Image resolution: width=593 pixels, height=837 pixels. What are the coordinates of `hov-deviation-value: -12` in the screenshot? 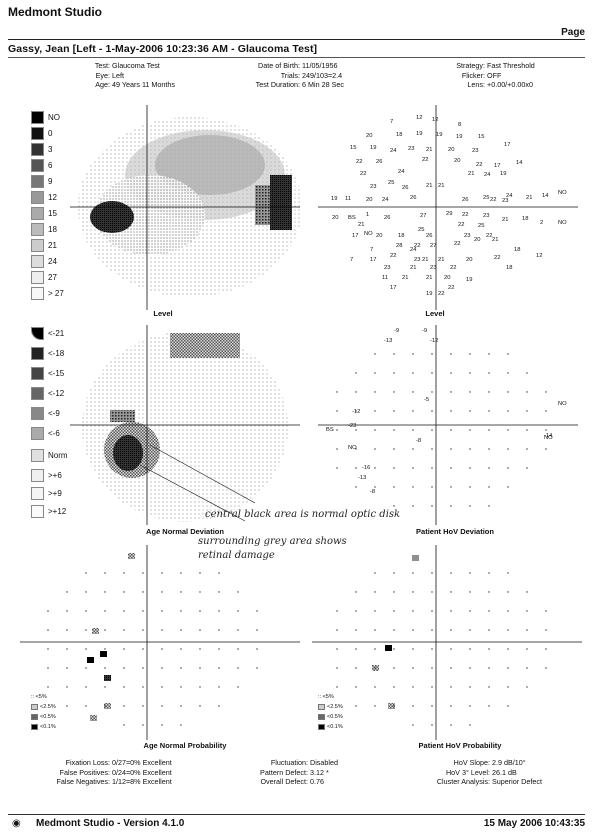 It's located at (434, 341).